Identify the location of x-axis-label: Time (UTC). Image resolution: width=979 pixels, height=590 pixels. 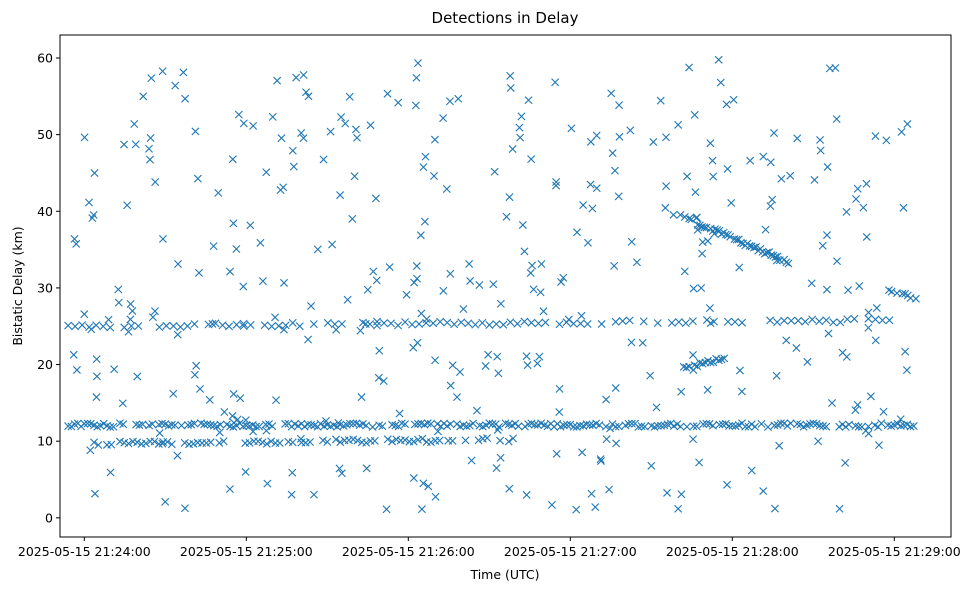
(504, 574).